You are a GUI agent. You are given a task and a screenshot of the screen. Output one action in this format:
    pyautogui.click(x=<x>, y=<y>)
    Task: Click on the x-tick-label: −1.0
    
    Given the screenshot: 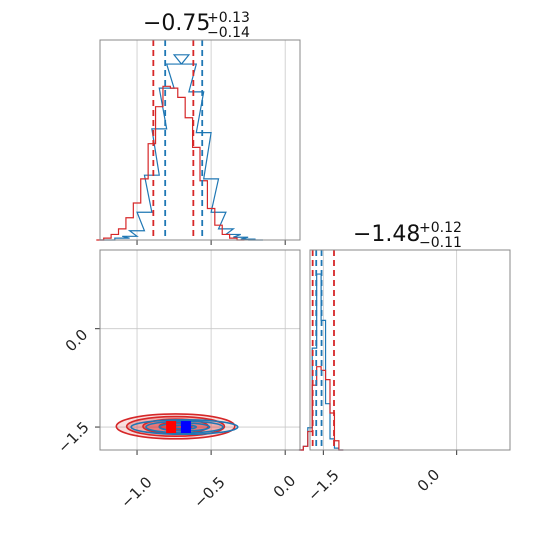 What is the action you would take?
    pyautogui.click(x=136, y=492)
    